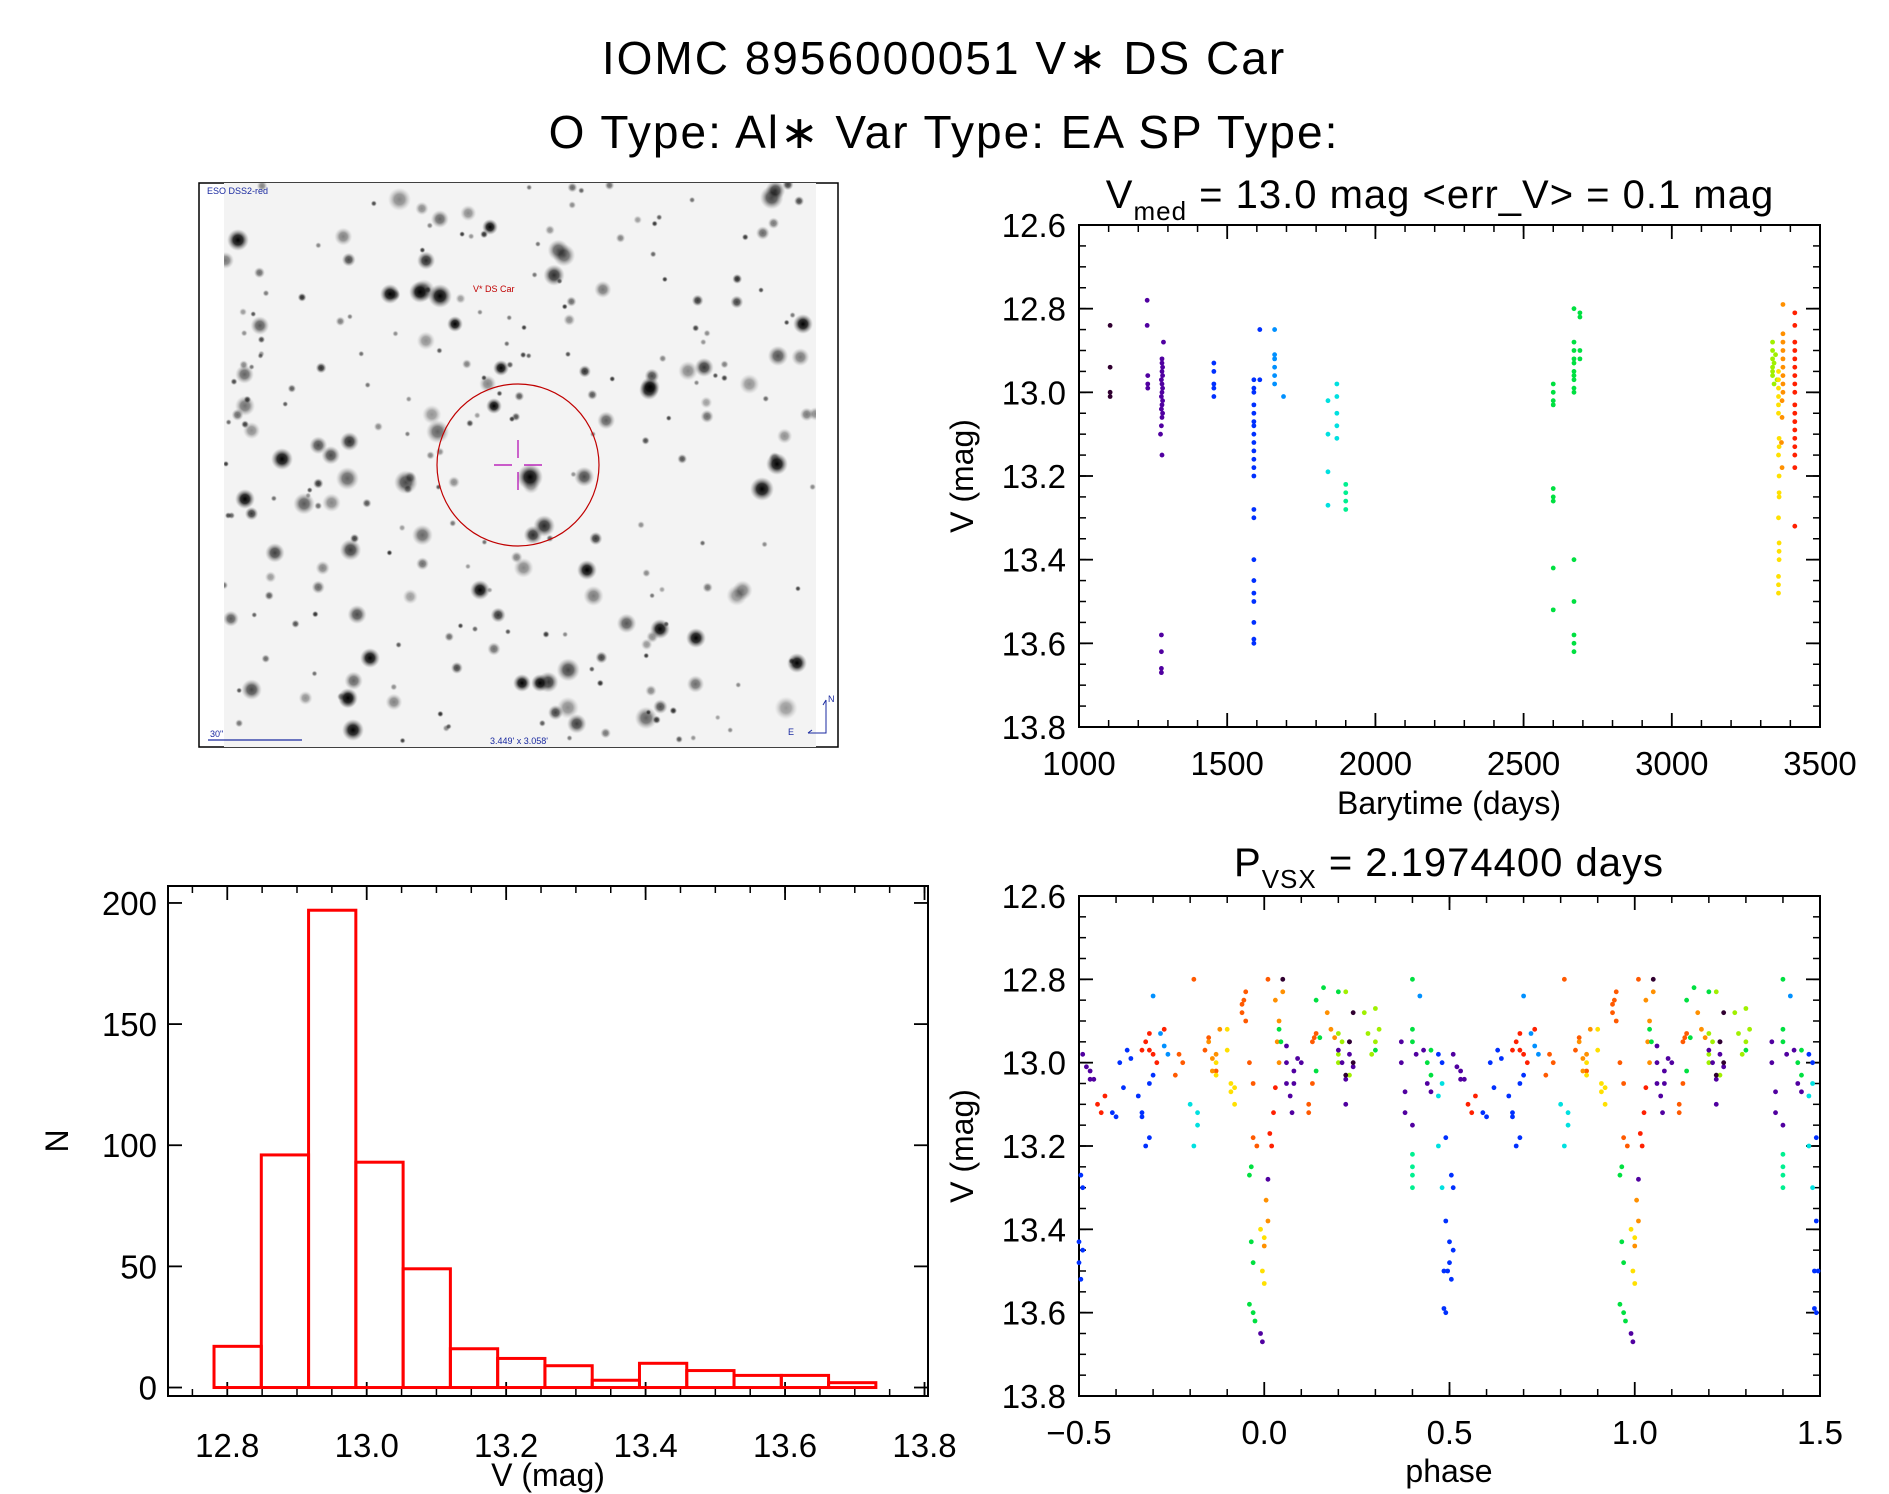 The image size is (1889, 1494). What do you see at coordinates (379, 1275) in the screenshot?
I see `histogram-bar` at bounding box center [379, 1275].